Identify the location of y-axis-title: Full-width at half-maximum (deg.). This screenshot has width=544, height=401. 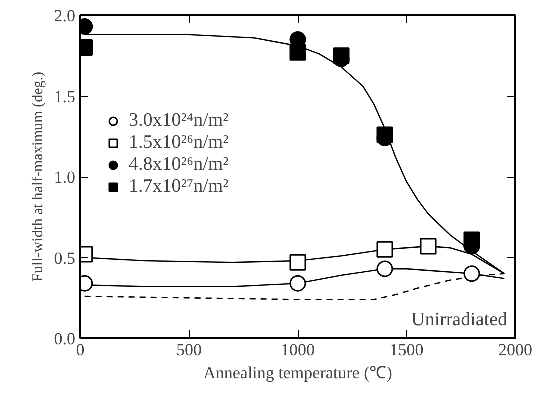
(38, 177).